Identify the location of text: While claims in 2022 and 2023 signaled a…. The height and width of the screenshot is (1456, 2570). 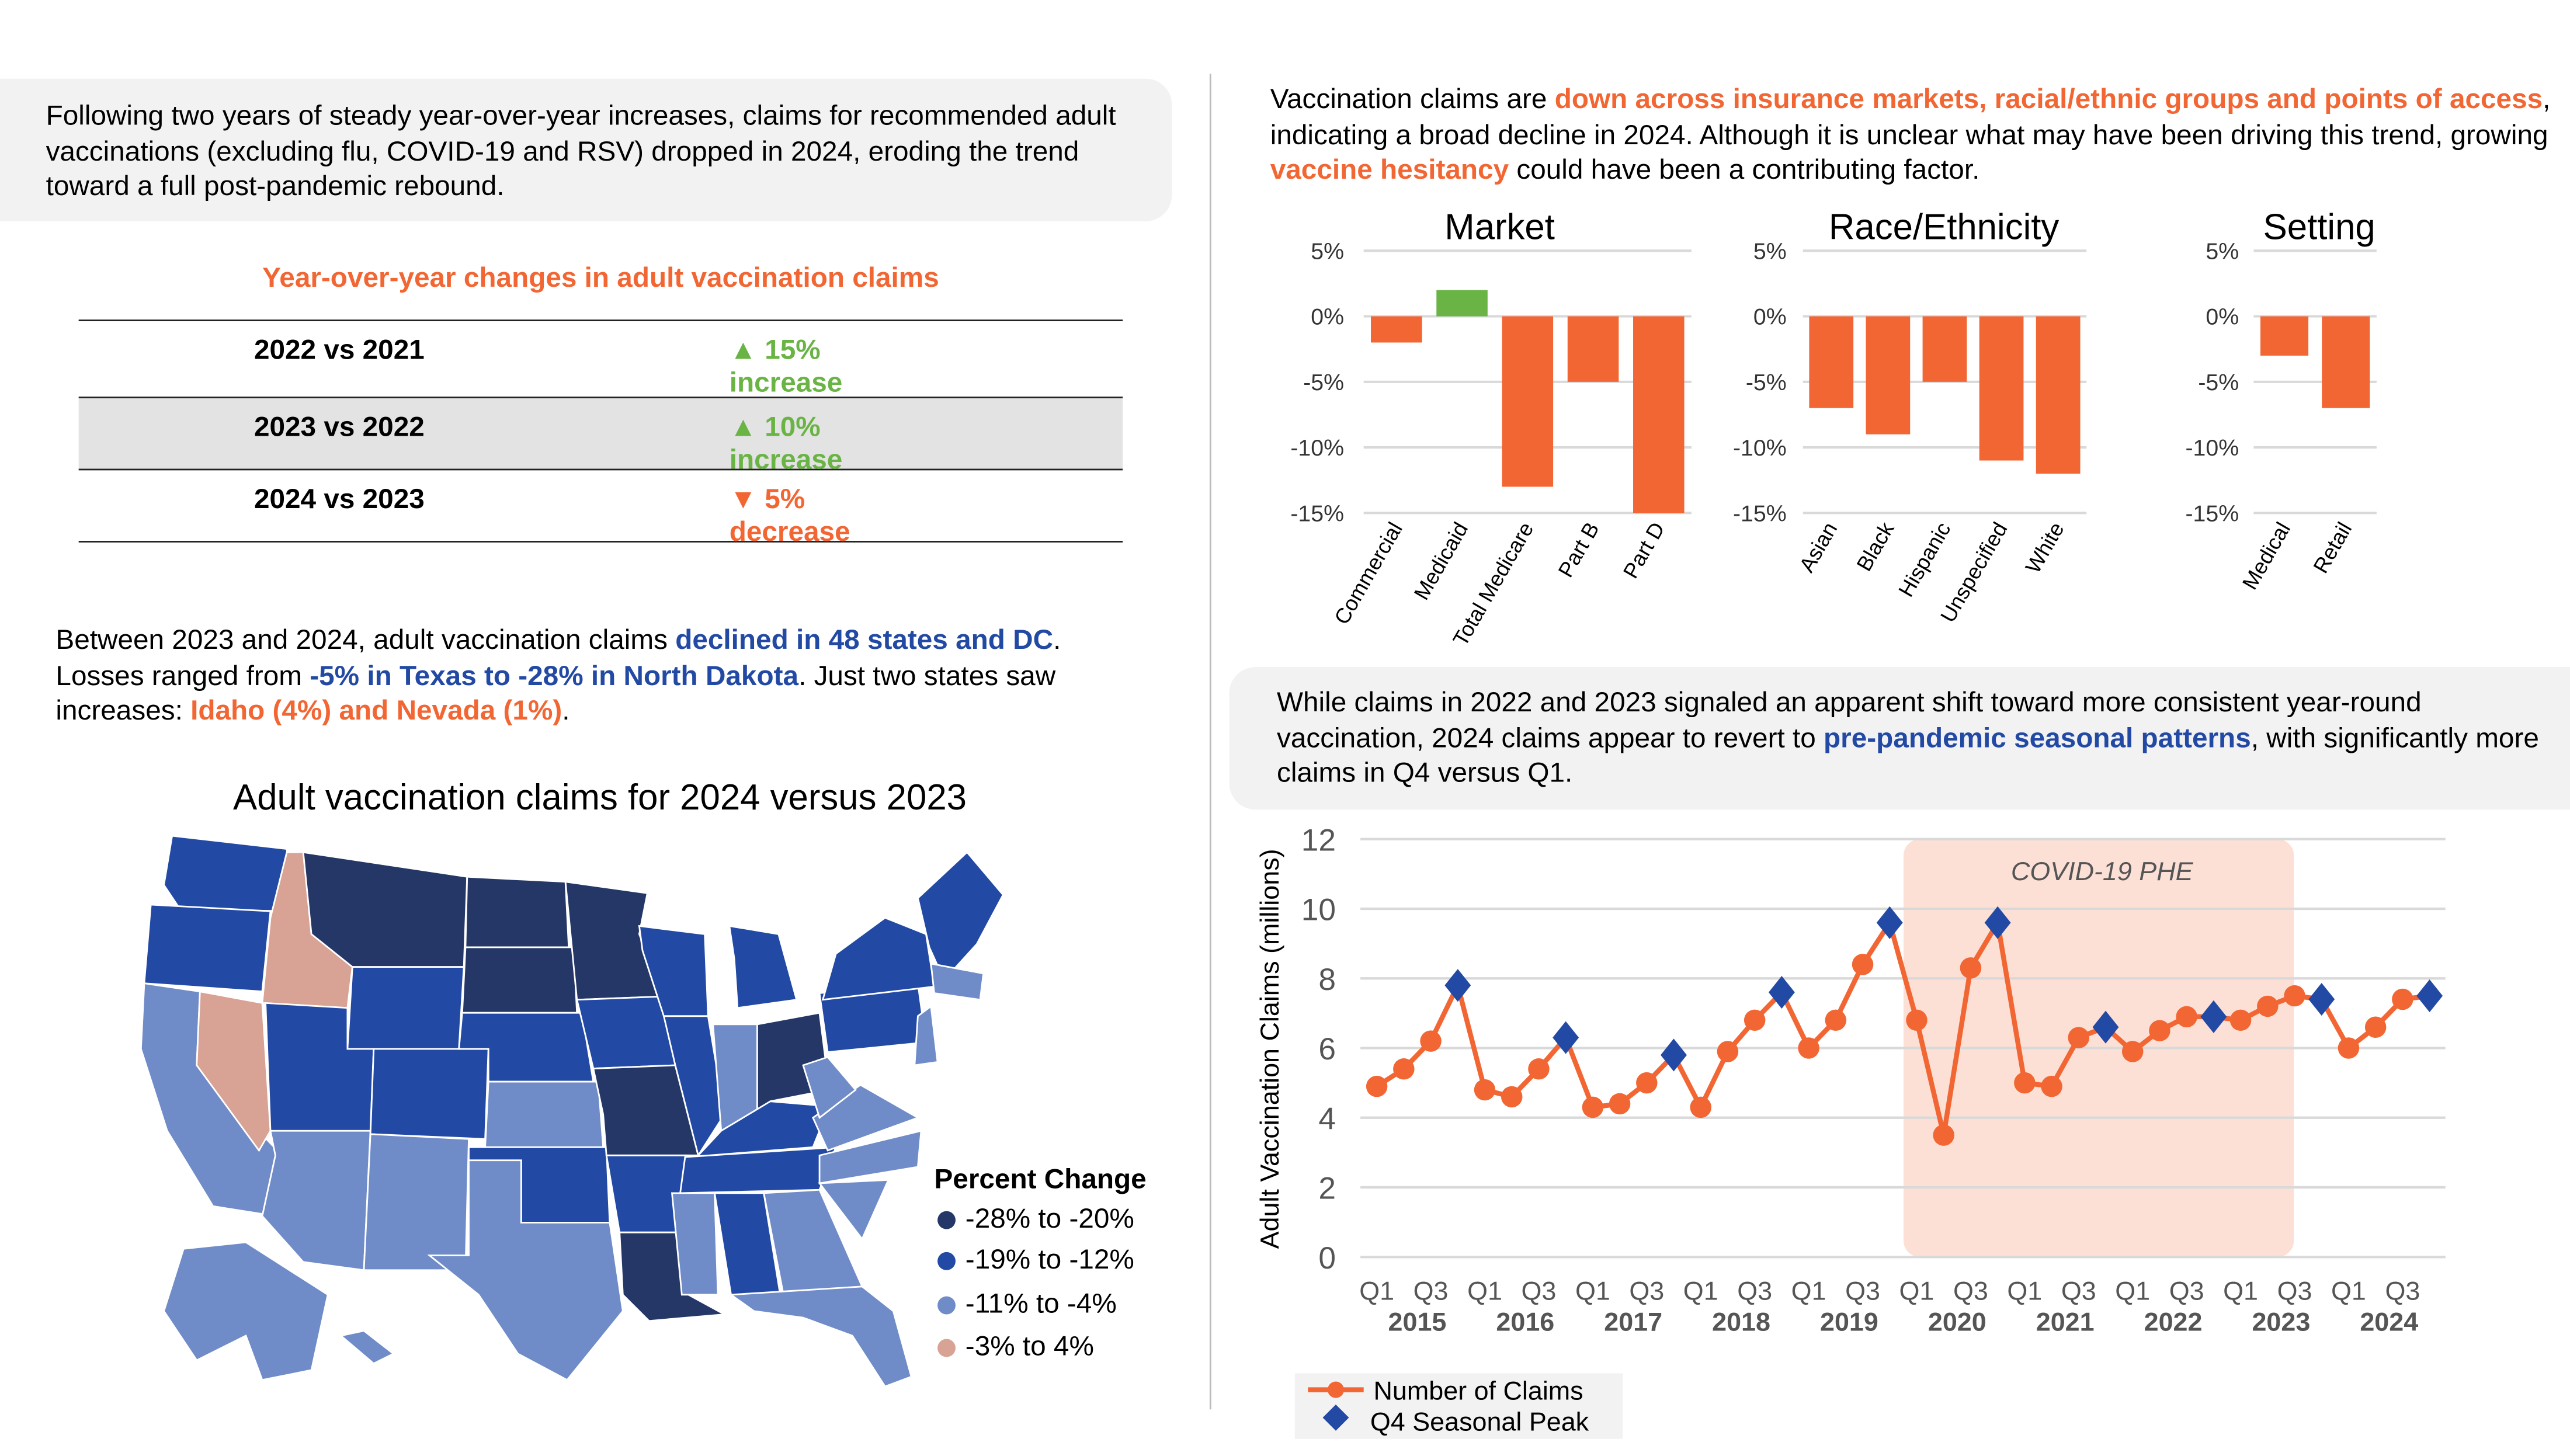
(1849, 719).